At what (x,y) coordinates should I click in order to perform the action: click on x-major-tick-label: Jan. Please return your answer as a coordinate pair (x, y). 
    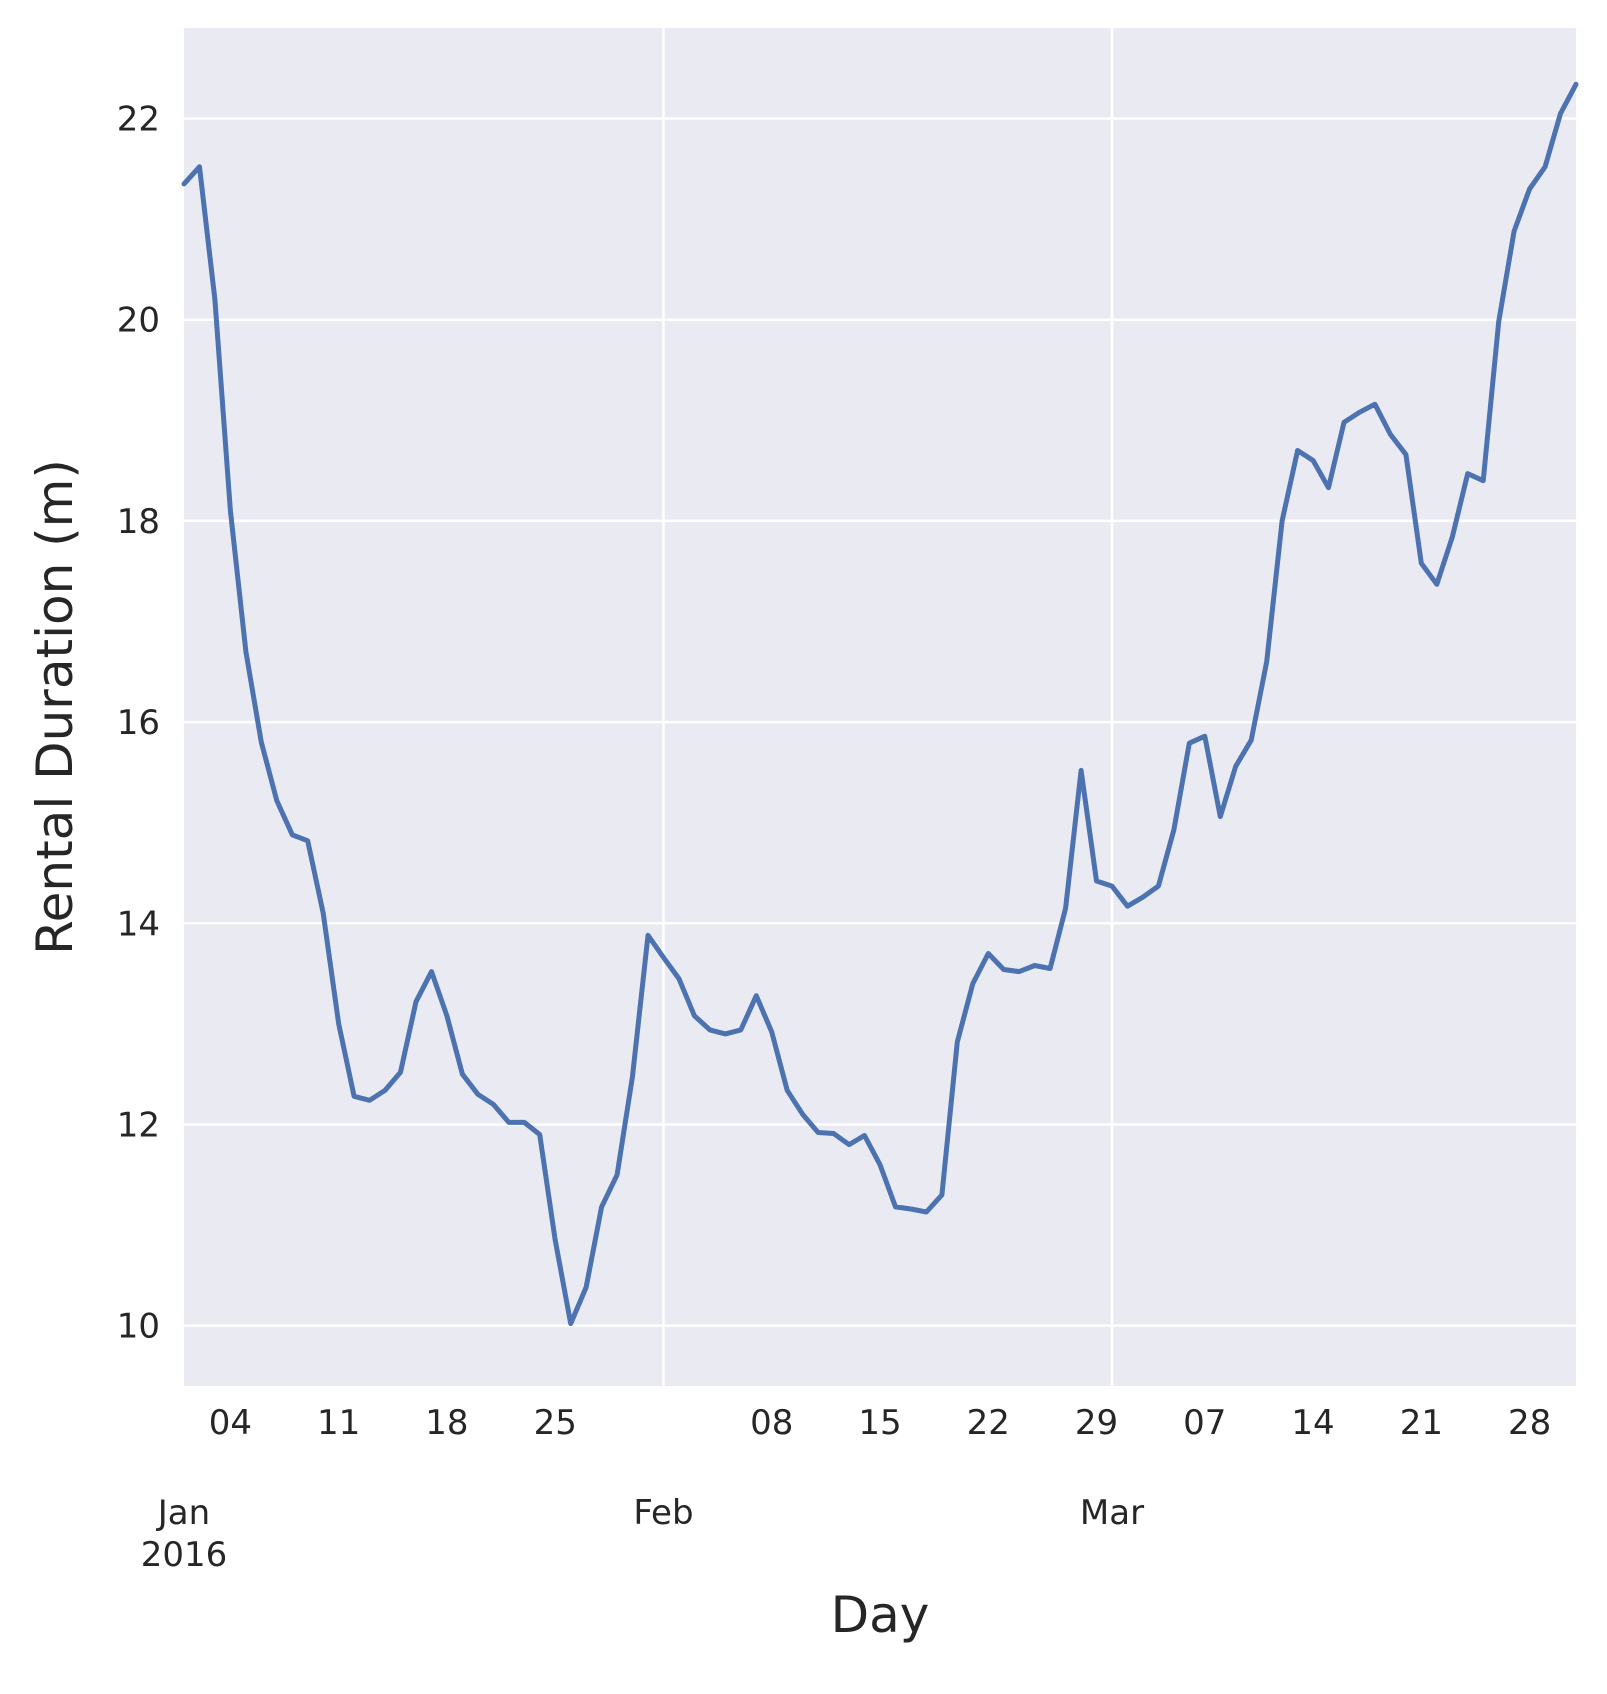
    Looking at the image, I should click on (183, 1513).